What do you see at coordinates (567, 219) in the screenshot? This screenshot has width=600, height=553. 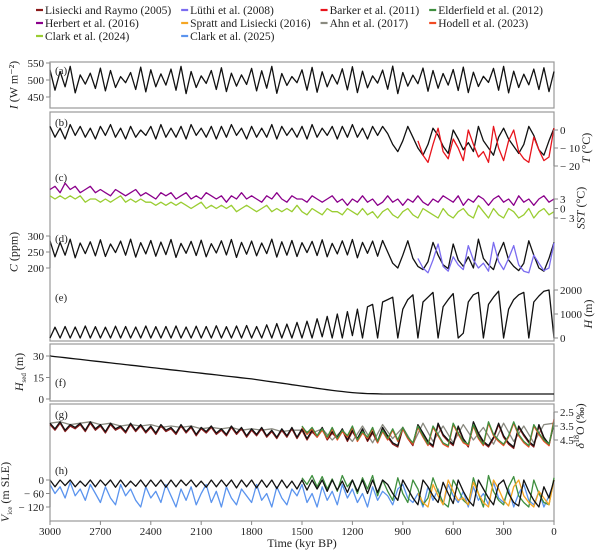 I see `y-tick-label: − 3` at bounding box center [567, 219].